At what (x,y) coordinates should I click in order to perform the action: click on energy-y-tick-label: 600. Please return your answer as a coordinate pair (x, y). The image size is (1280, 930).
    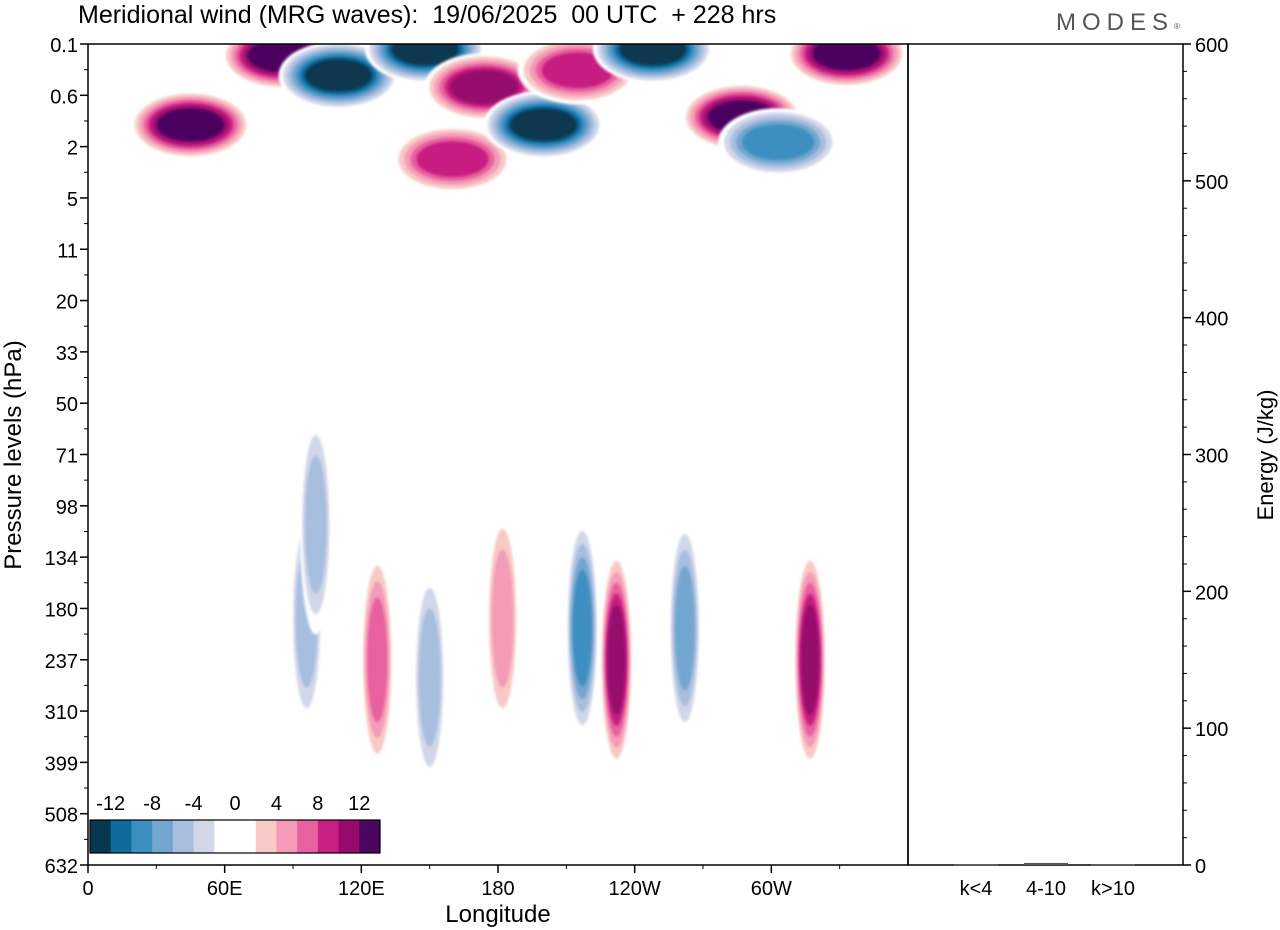
    Looking at the image, I should click on (1211, 46).